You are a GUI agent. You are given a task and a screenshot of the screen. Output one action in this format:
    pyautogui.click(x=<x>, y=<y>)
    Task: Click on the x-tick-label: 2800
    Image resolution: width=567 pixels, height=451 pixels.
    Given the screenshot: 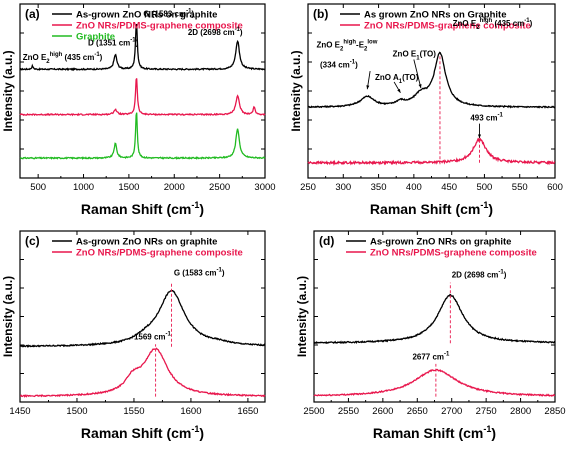 What is the action you would take?
    pyautogui.click(x=520, y=411)
    